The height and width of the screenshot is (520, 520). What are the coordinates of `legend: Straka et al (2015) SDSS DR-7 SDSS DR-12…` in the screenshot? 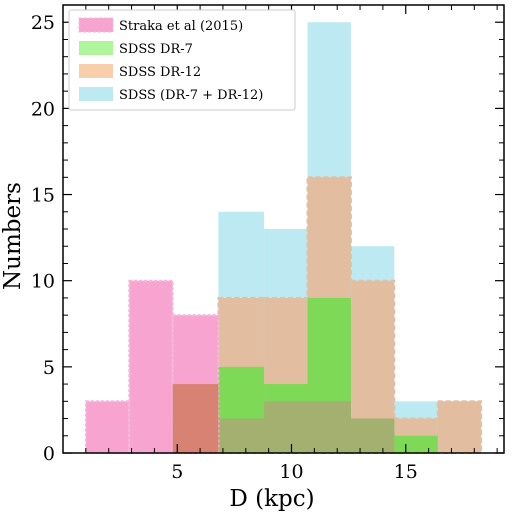 It's located at (182, 60).